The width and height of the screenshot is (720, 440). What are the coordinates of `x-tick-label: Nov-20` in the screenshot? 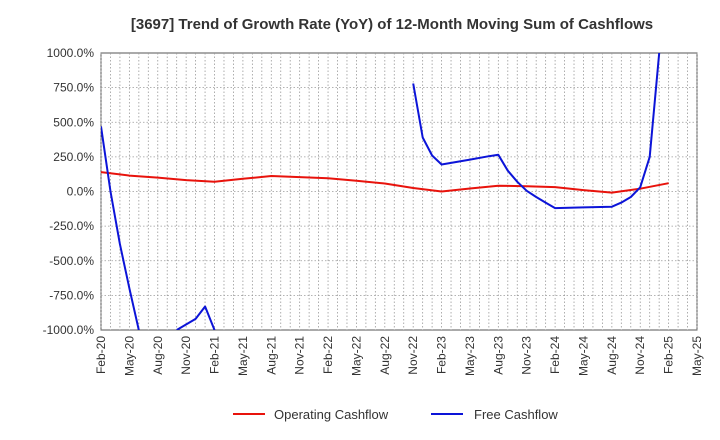 It's located at (186, 355).